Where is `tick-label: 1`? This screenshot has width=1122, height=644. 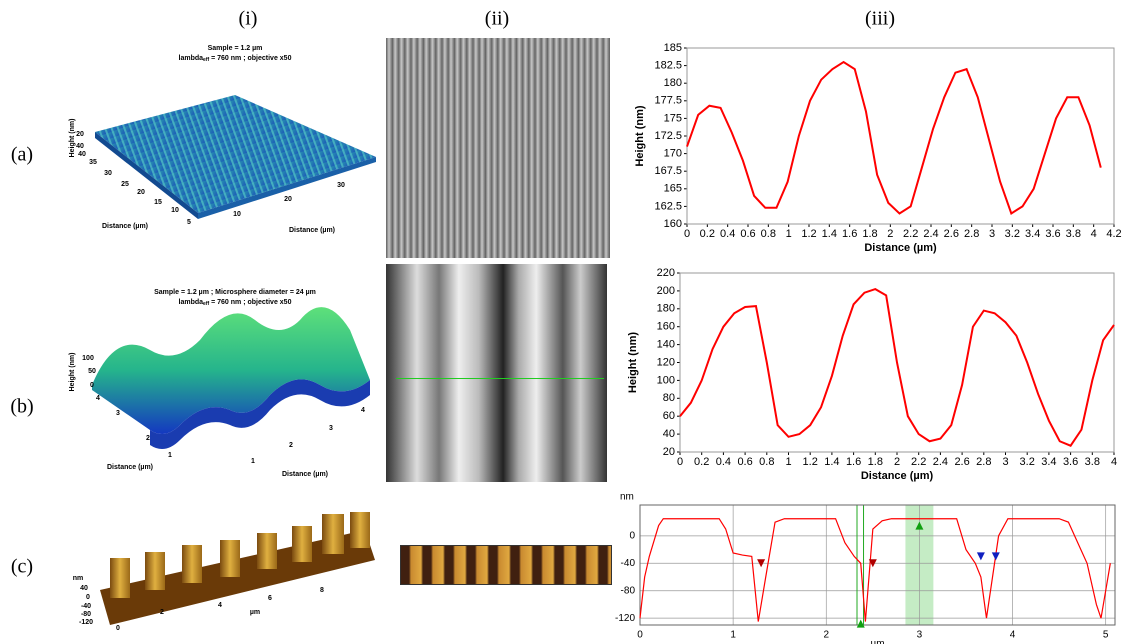
tick-label: 1 is located at coordinates (170, 455).